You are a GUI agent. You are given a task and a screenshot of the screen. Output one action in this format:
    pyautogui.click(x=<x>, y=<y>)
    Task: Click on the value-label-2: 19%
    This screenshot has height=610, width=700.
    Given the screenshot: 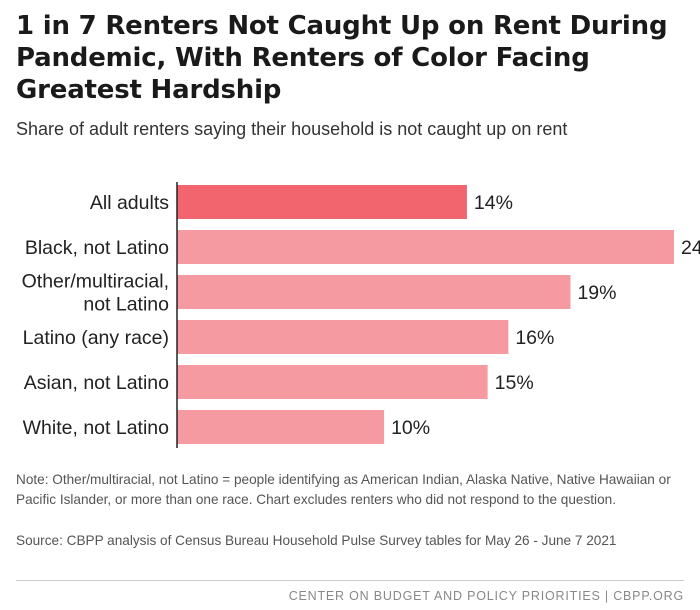 What is the action you would take?
    pyautogui.click(x=596, y=293)
    